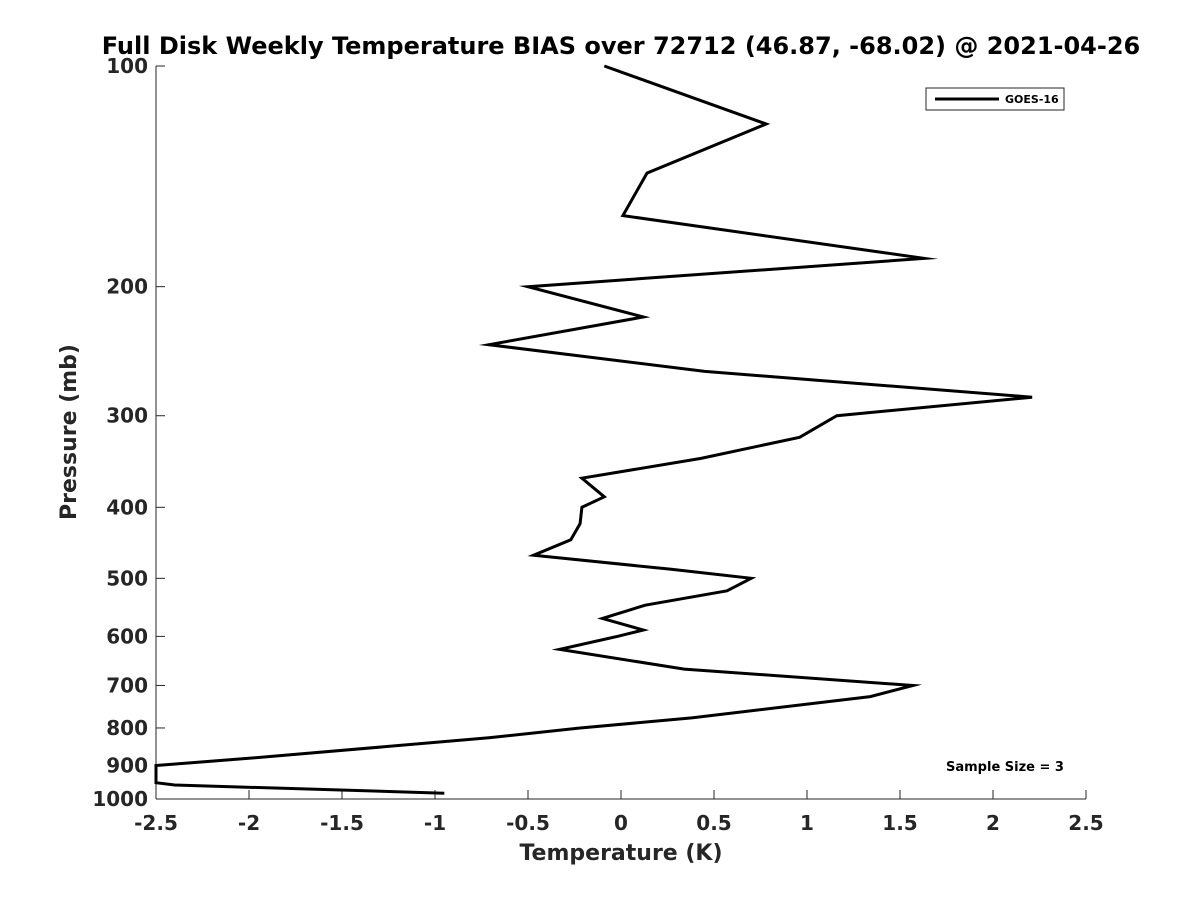 The image size is (1200, 900). What do you see at coordinates (1085, 823) in the screenshot?
I see `x-tick-label: 2.5` at bounding box center [1085, 823].